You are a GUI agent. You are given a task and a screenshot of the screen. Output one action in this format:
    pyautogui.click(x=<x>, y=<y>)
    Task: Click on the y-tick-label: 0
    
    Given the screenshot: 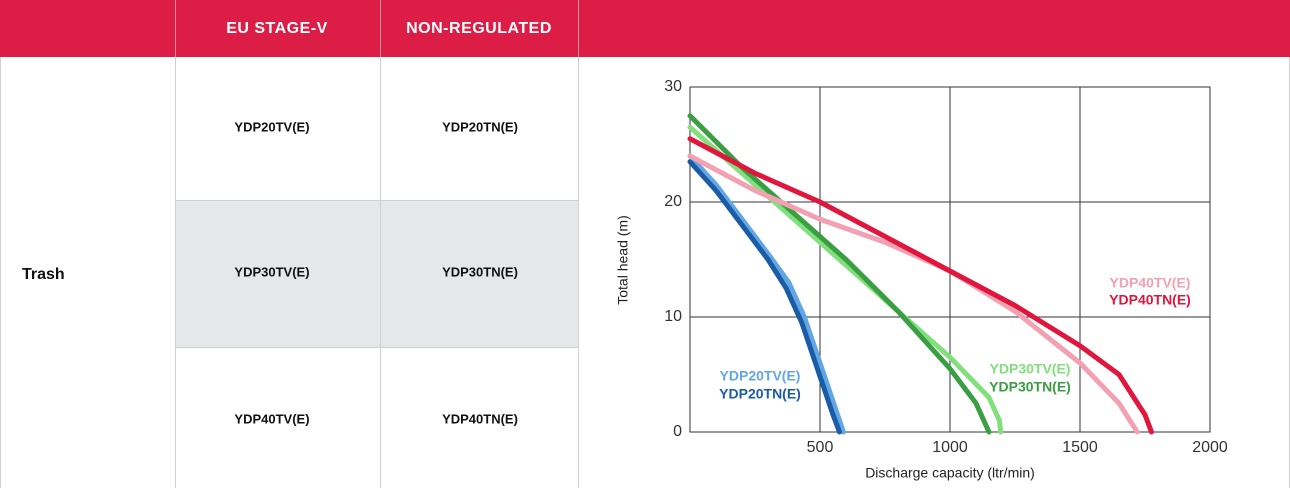 What is the action you would take?
    pyautogui.click(x=677, y=431)
    